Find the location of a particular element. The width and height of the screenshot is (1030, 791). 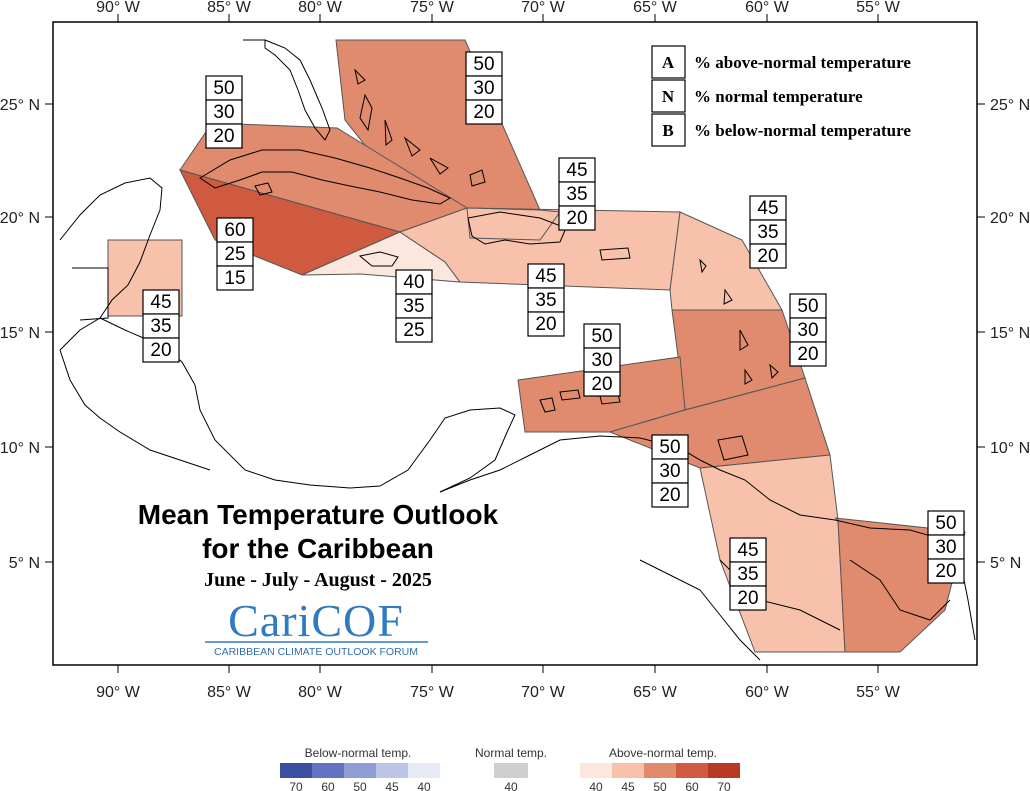

longitude-tick-bottom: 80° W is located at coordinates (320, 692).